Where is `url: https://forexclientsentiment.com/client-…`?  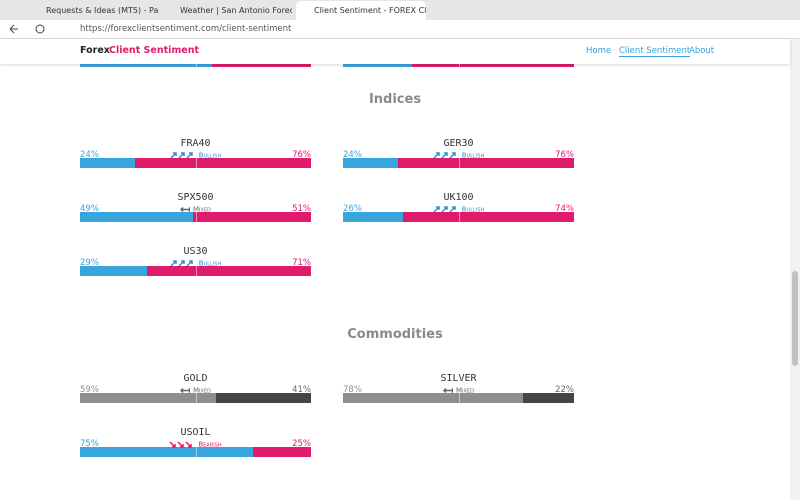 url: https://forexclientsentiment.com/client-… is located at coordinates (186, 29).